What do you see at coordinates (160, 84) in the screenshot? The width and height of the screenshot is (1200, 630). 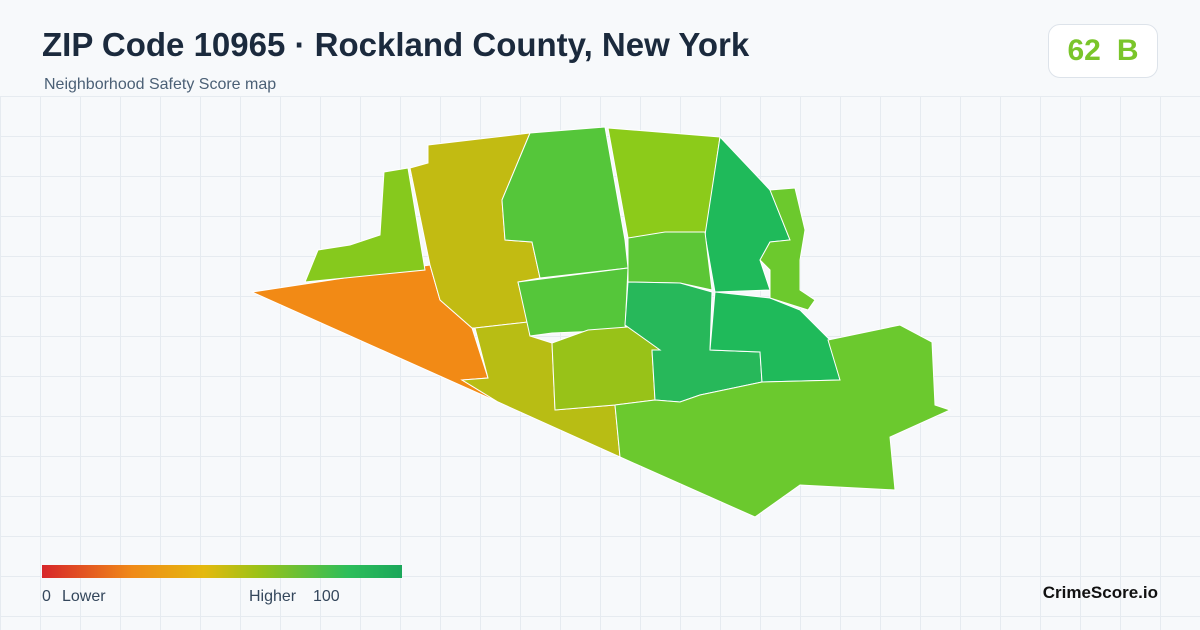 I see `subtitle: Neighborhood Safety Score map` at bounding box center [160, 84].